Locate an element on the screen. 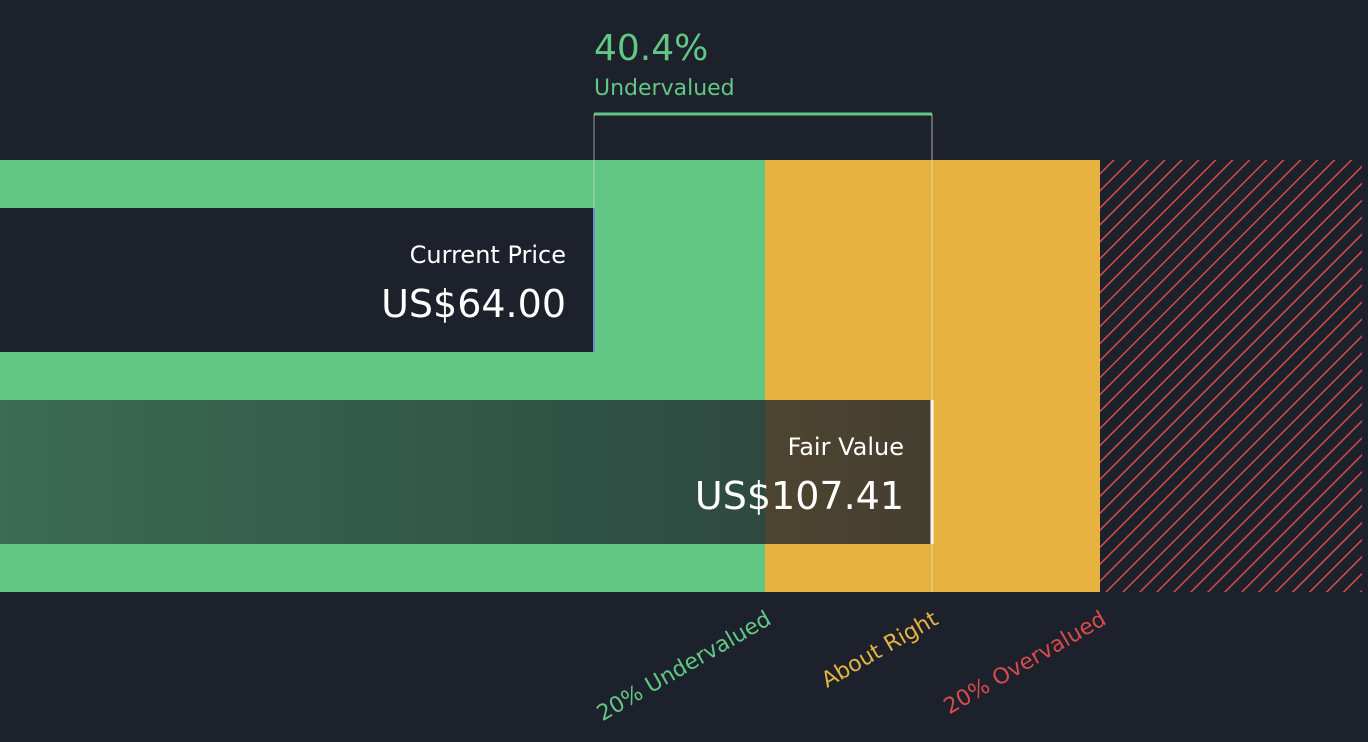  fair-value-label: Fair Value is located at coordinates (846, 447).